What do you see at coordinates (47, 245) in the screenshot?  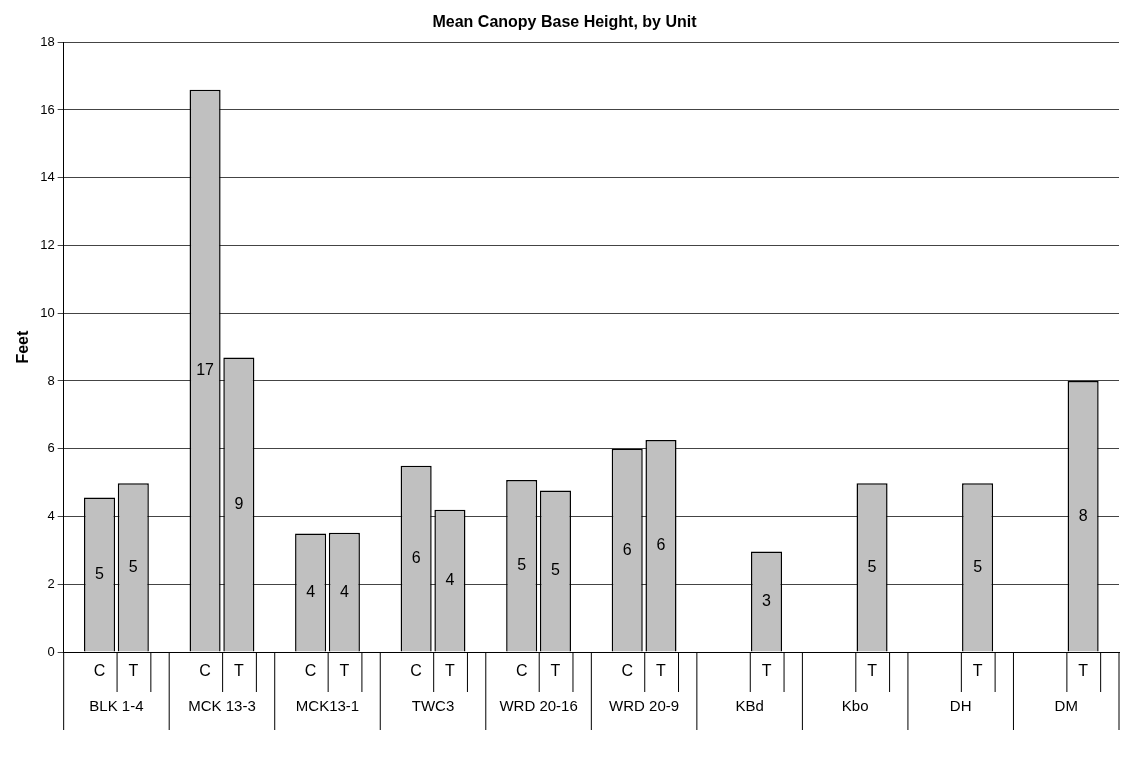 I see `y-tick-label: 12` at bounding box center [47, 245].